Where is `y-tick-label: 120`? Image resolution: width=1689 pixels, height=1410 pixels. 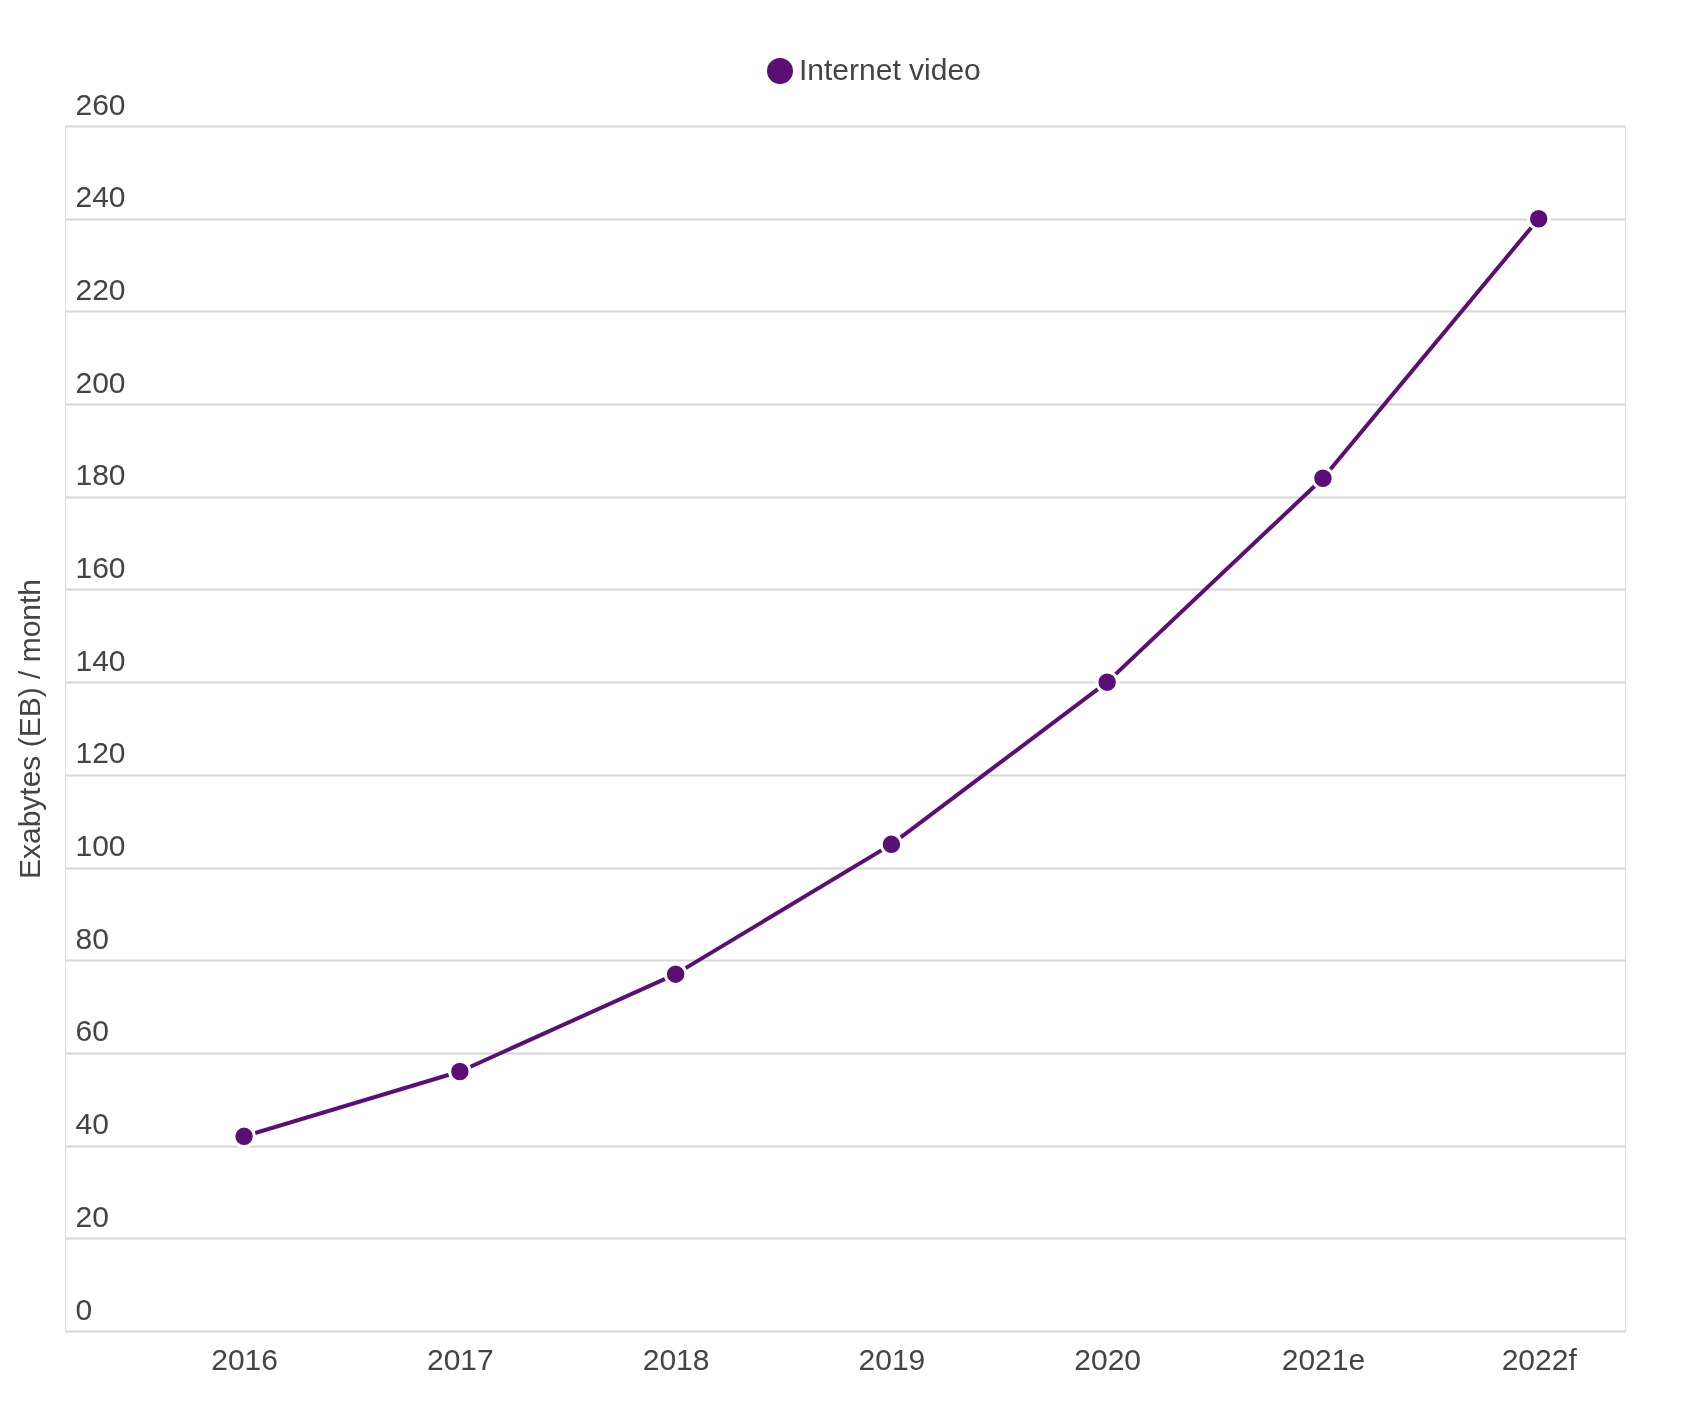 y-tick-label: 120 is located at coordinates (100, 753).